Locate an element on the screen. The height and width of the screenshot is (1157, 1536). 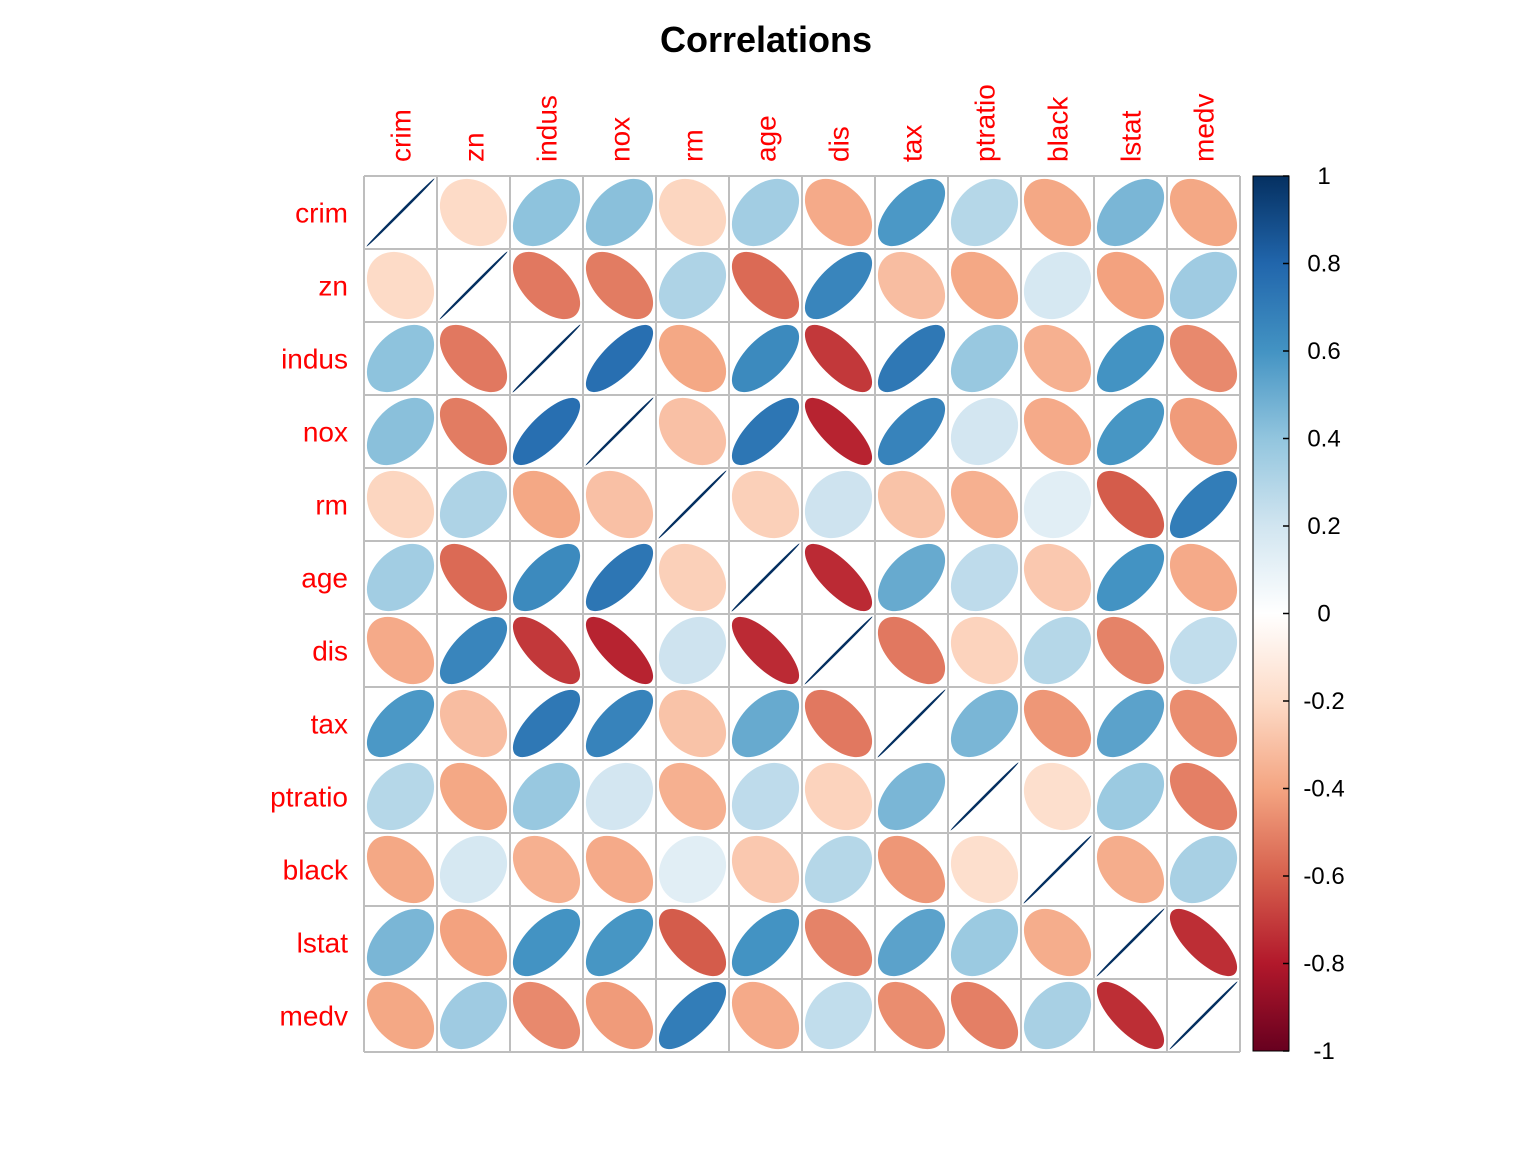
corr-cell-lstat-dis is located at coordinates (838, 942).